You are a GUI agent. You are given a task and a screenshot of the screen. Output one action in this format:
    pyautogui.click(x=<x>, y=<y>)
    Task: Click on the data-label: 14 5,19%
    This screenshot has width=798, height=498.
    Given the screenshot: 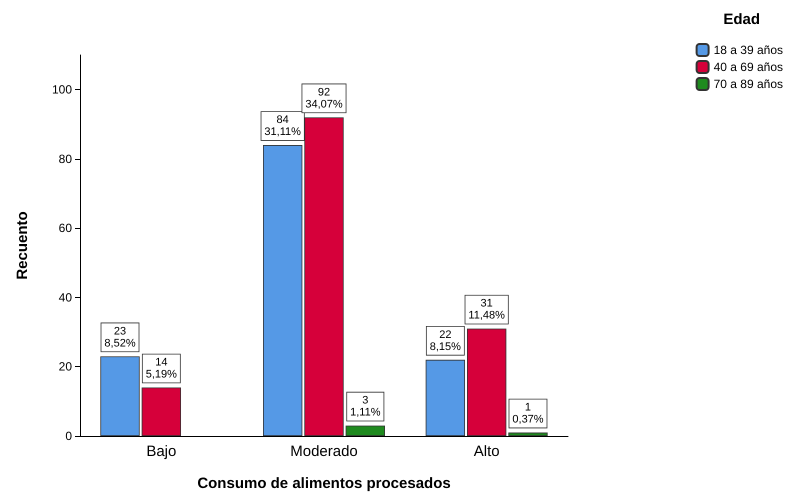 What is the action you would take?
    pyautogui.click(x=162, y=368)
    